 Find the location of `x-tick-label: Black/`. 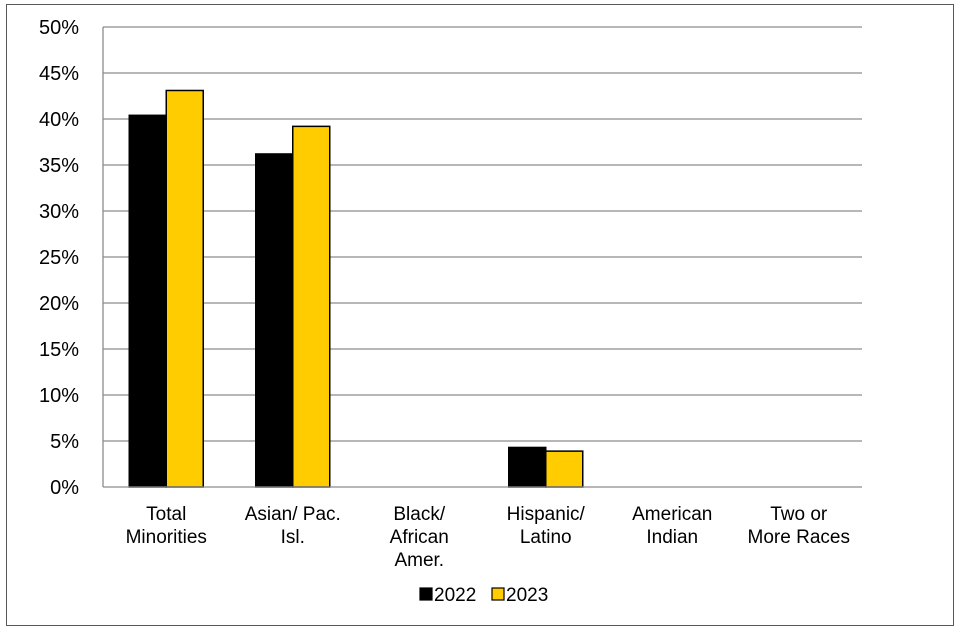

x-tick-label: Black/ is located at coordinates (419, 514).